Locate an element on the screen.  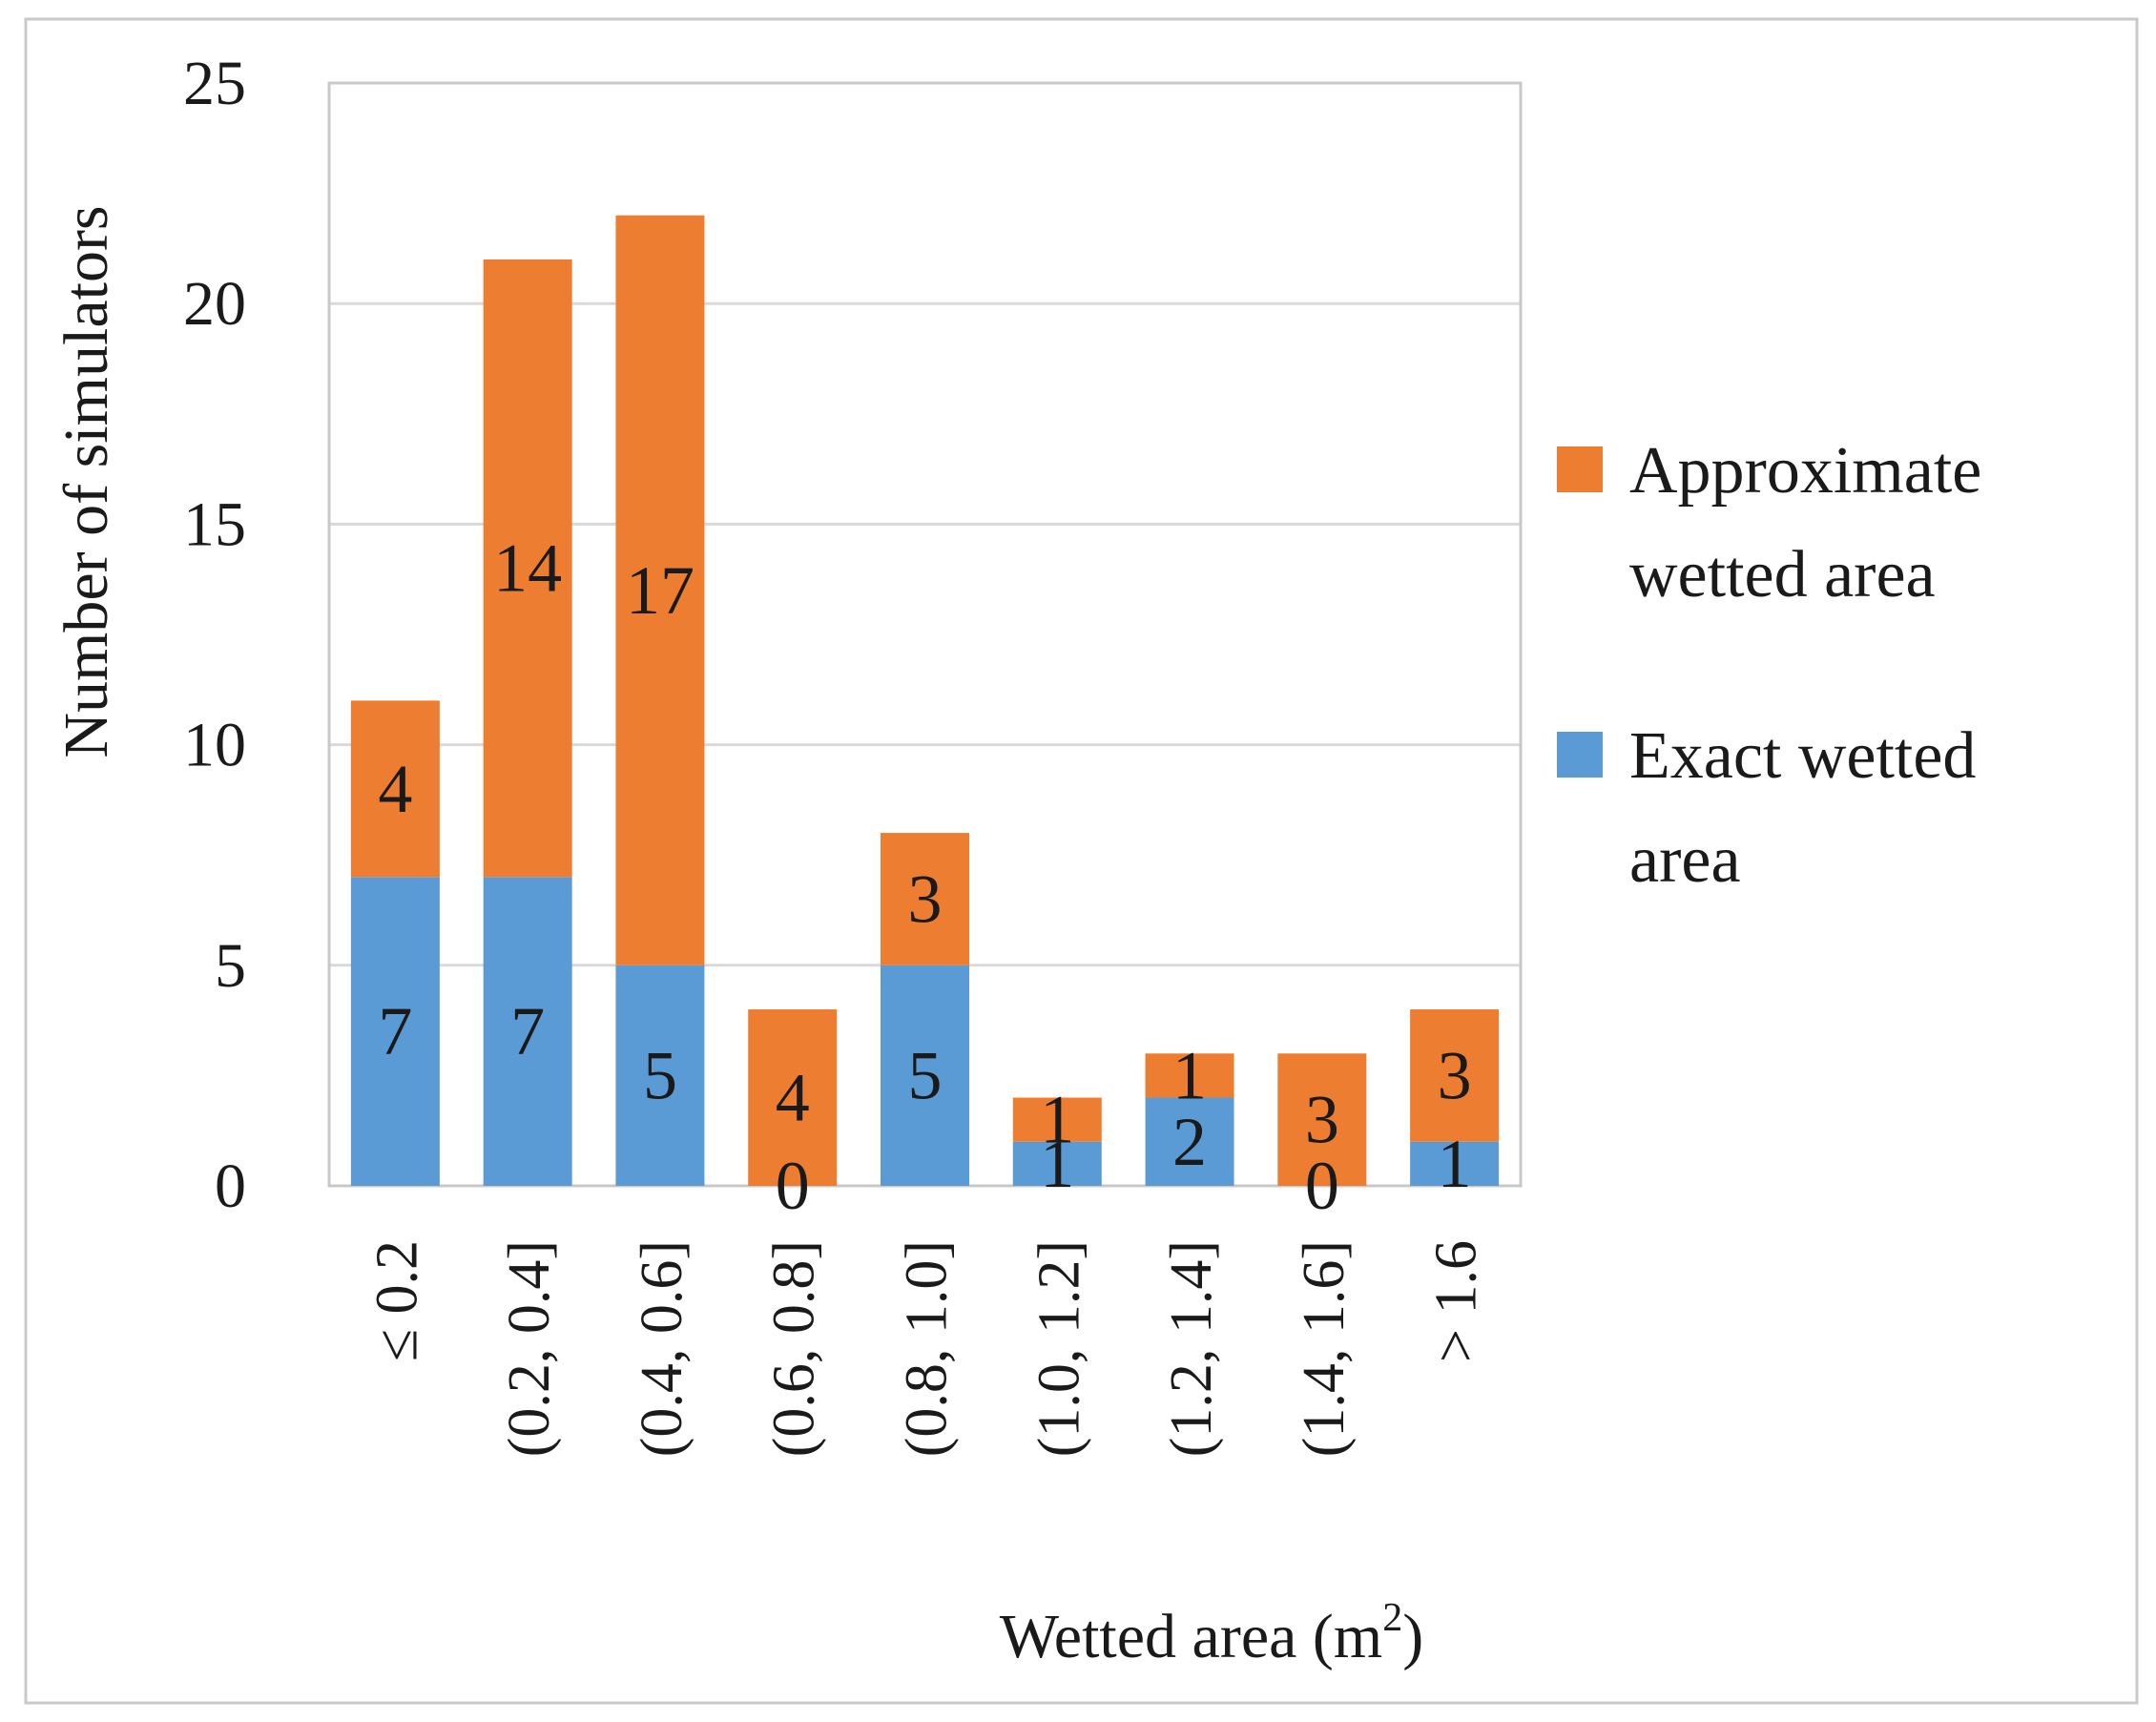
x-category-label: (1.0, 1.2] is located at coordinates (1058, 1348).